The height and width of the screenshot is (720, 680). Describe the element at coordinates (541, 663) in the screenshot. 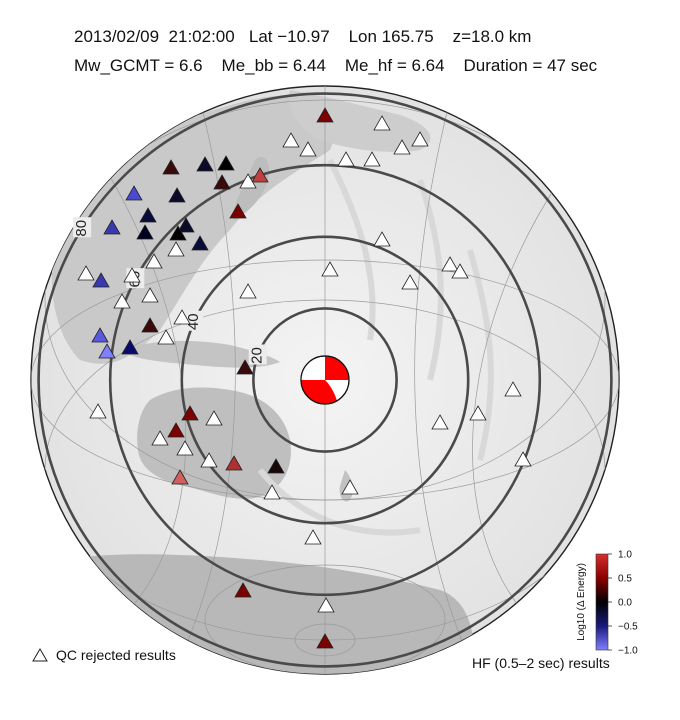

I see `legend-hf-results: HF (0.5–2 sec) results` at that location.